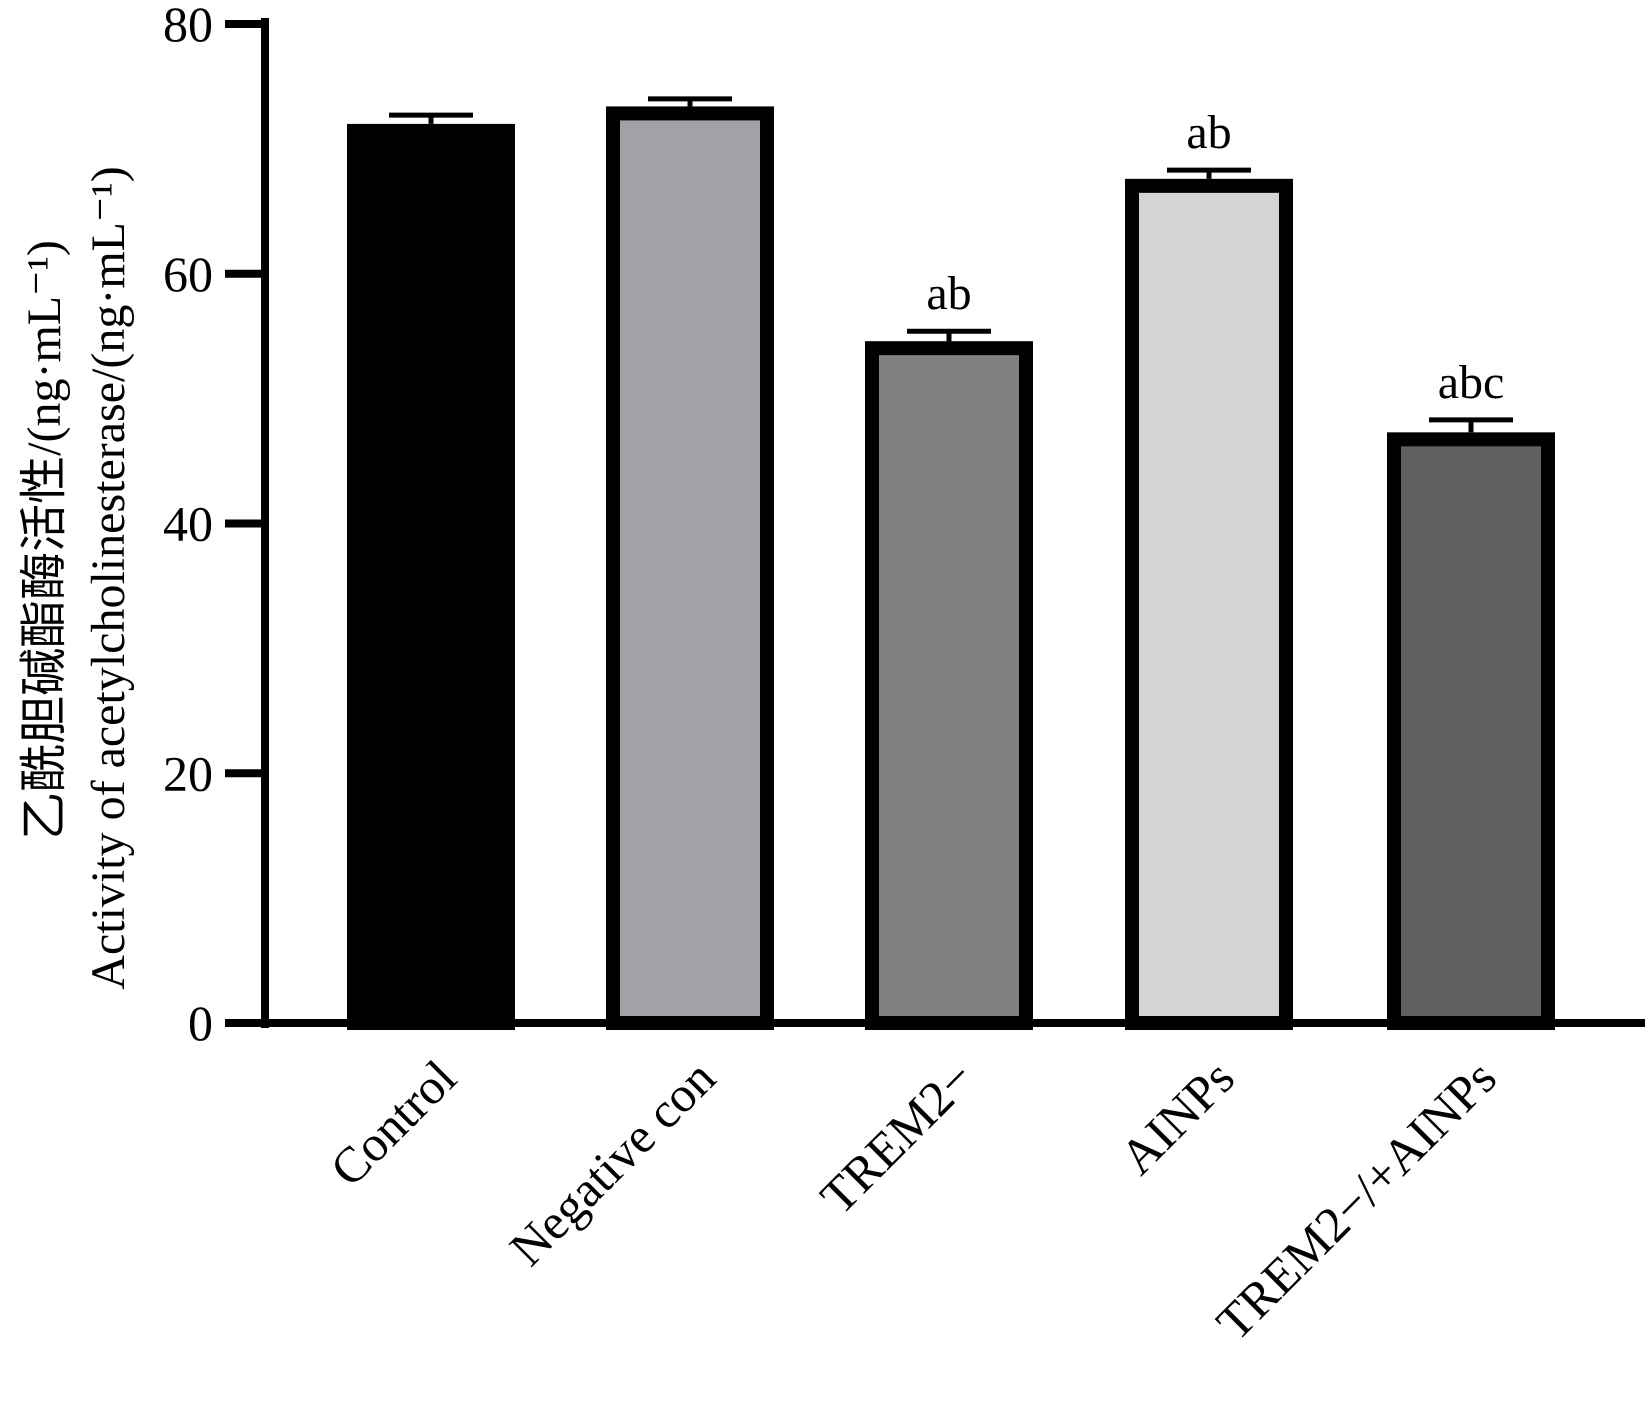 The image size is (1648, 1415). I want to click on category-label-2: TREM2−, so click(896, 1136).